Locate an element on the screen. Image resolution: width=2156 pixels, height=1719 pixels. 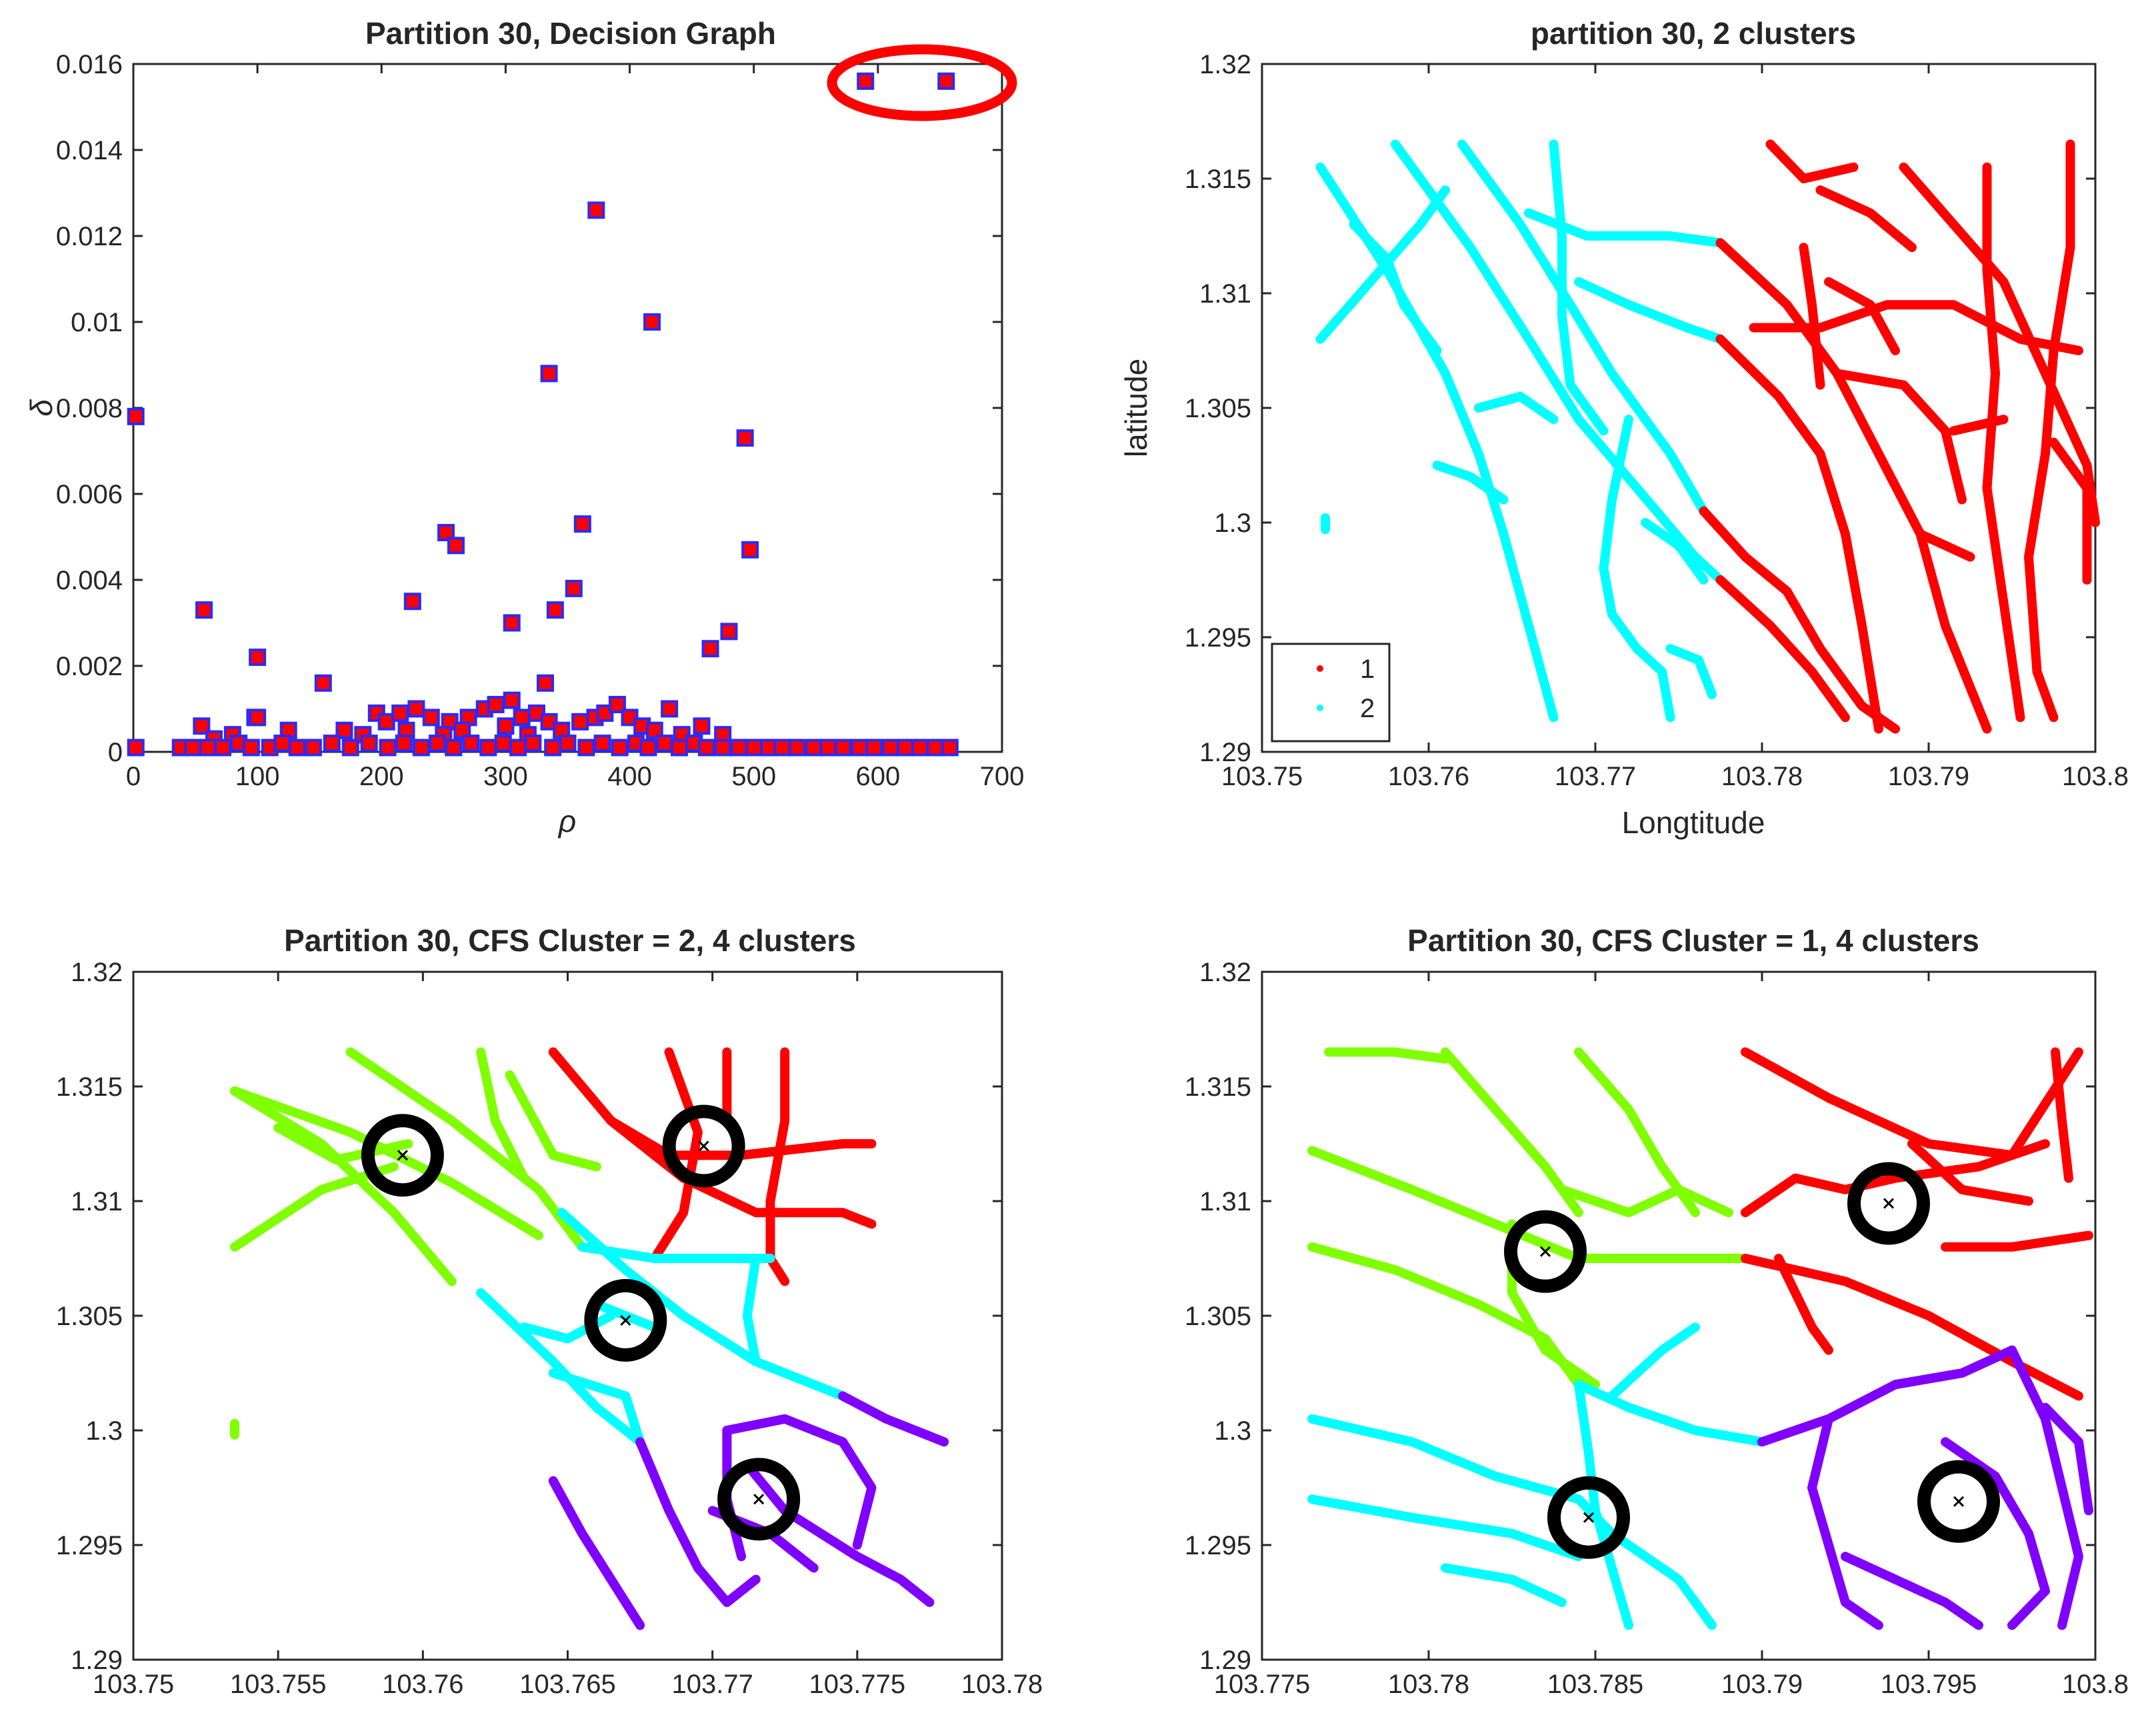
legend-box is located at coordinates (1331, 693).